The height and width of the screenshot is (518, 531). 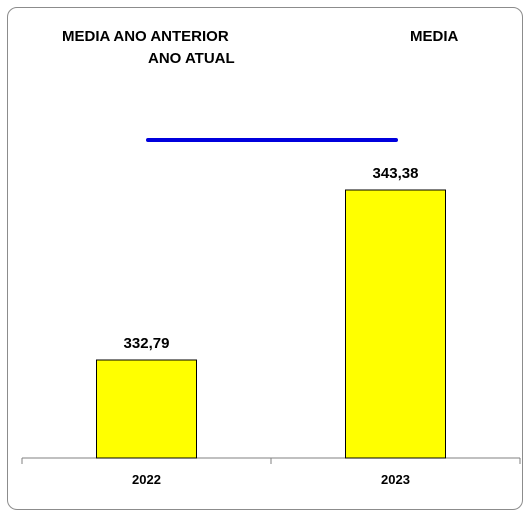 I want to click on legend-entry-ano-atual: ANO ATUAL, so click(x=191, y=58).